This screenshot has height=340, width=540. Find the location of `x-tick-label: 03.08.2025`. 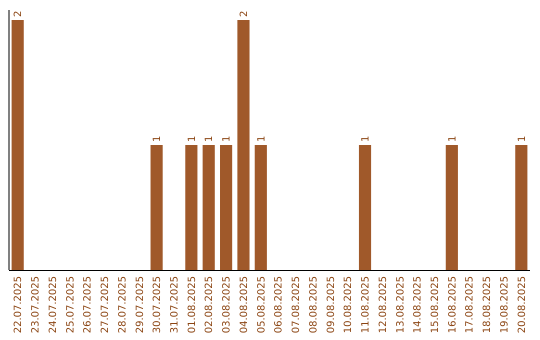

x-tick-label: 03.08.2025 is located at coordinates (227, 305).